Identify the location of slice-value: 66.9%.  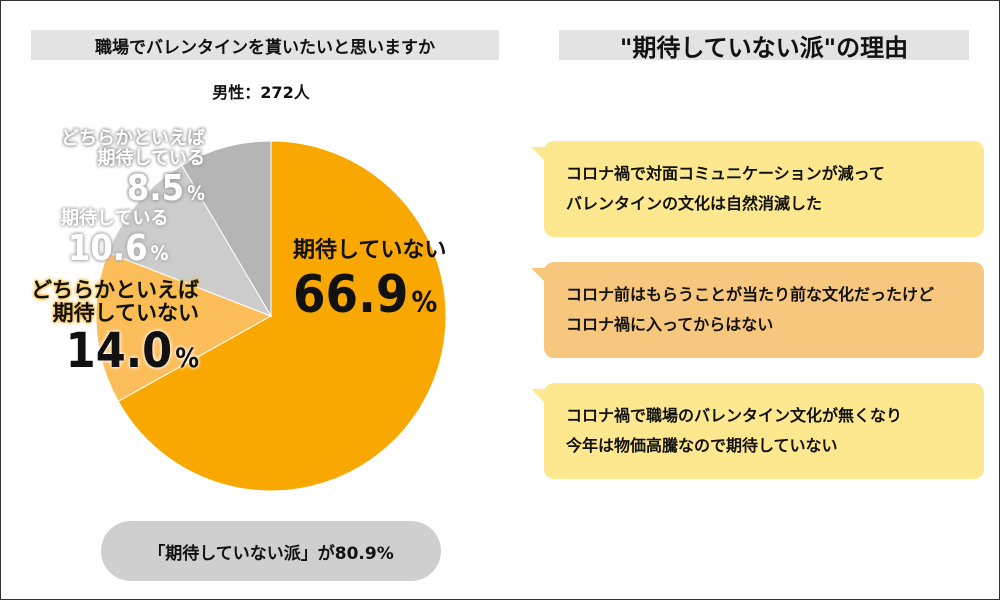
(365, 295).